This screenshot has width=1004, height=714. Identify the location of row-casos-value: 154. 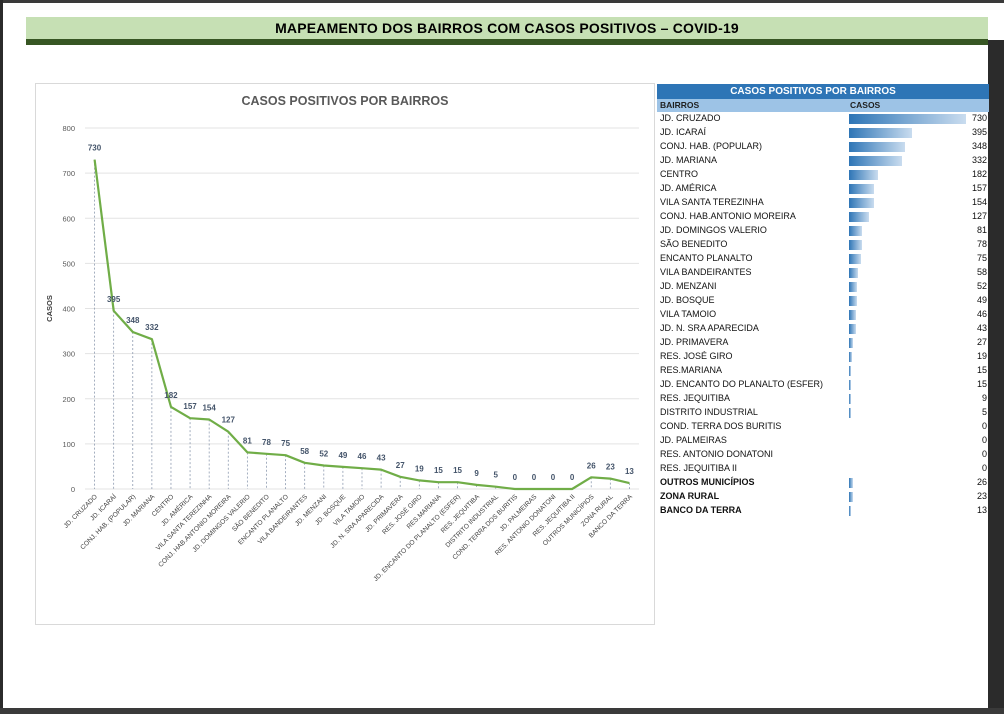
(979, 202).